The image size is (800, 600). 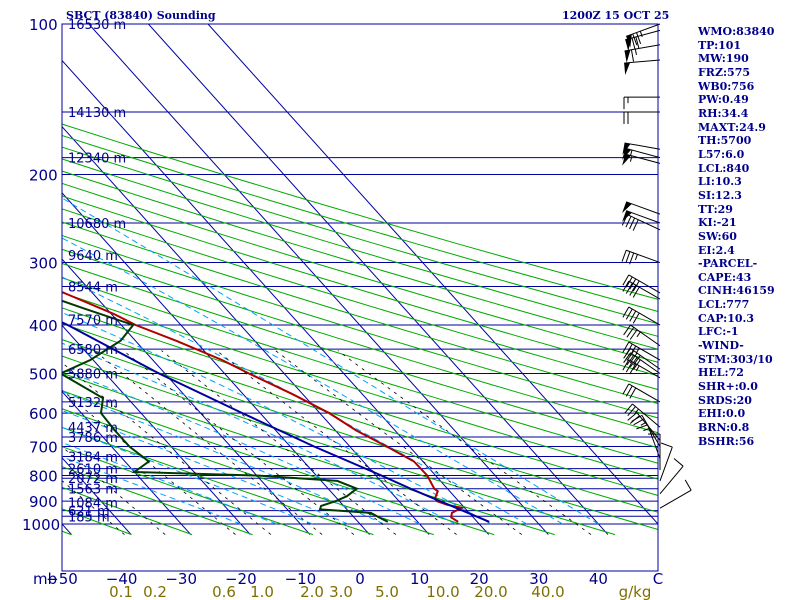 I want to click on index-line: SI:12.3, so click(x=720, y=195).